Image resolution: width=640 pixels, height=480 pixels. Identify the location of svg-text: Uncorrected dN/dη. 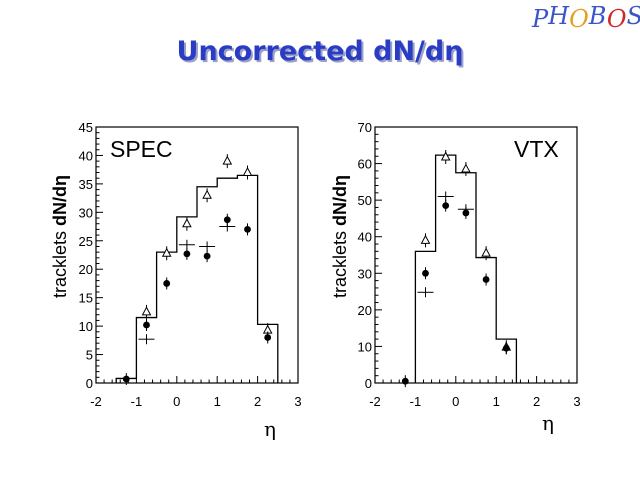
(322, 53).